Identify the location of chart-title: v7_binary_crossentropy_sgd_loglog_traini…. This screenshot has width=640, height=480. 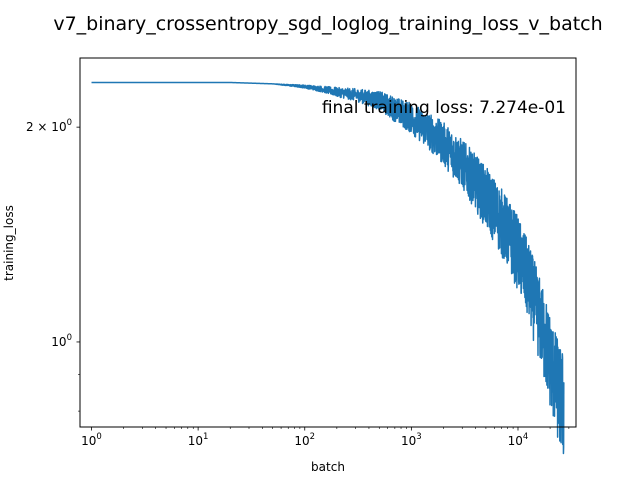
(327, 24).